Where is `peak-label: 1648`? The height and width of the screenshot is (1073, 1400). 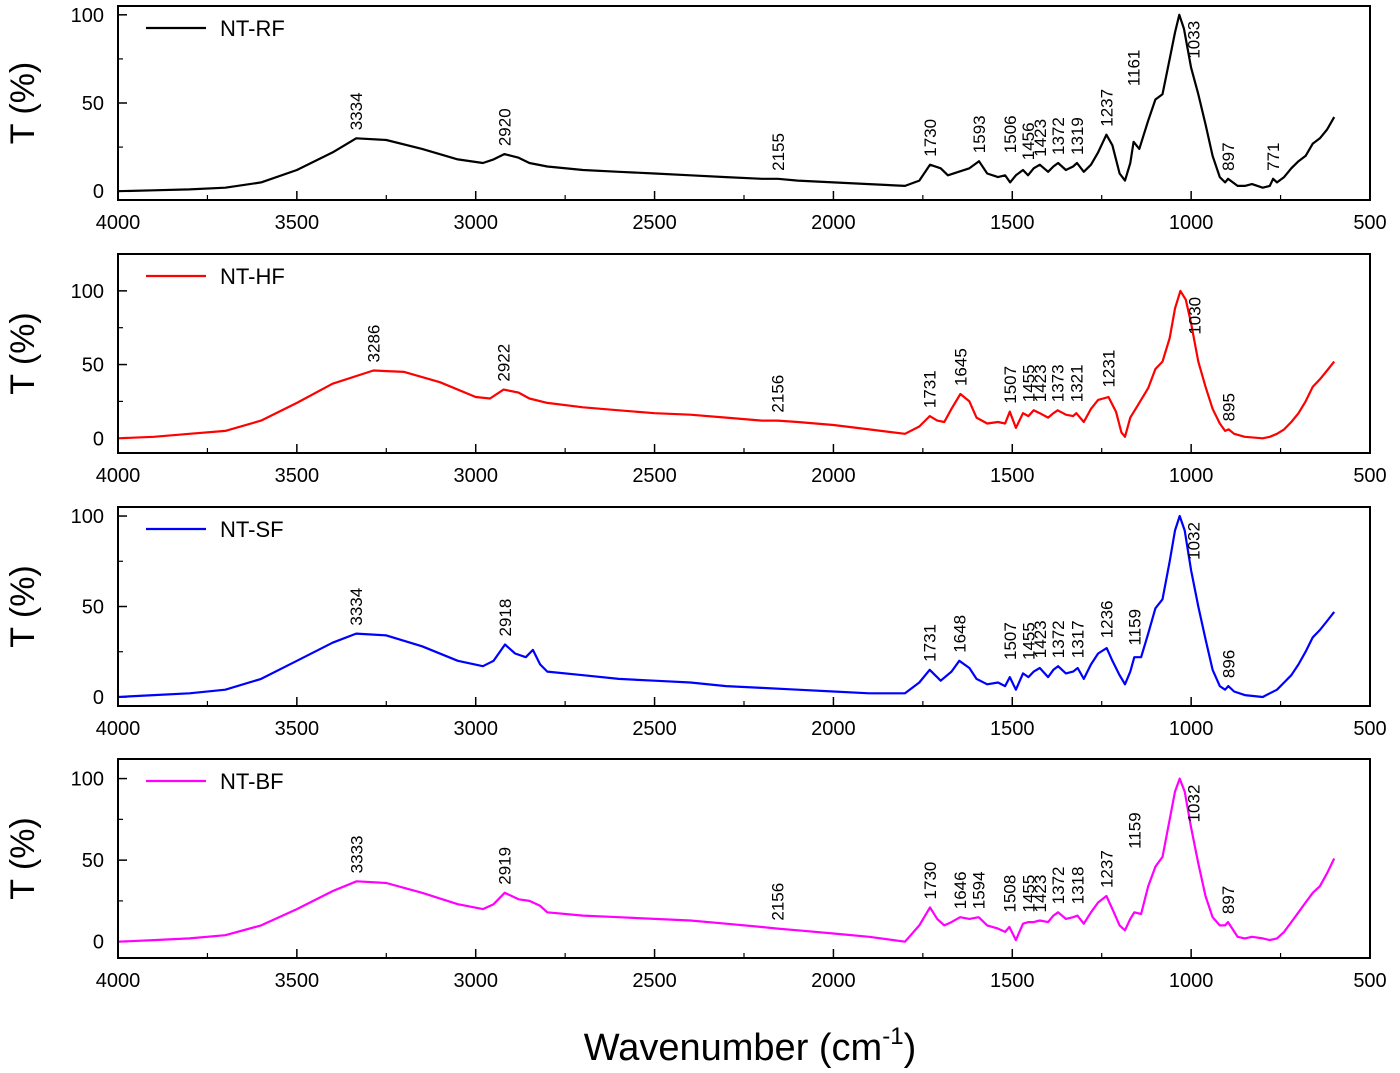 peak-label: 1648 is located at coordinates (959, 634).